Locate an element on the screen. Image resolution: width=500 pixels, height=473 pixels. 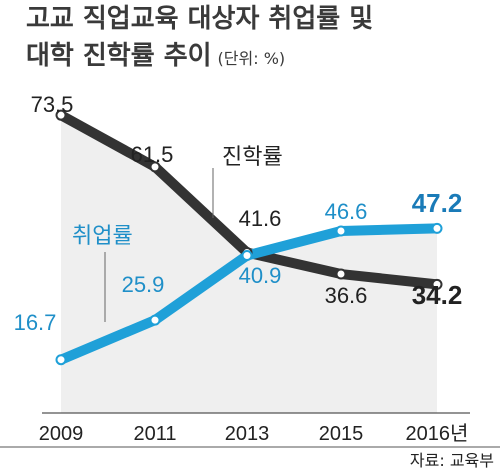
chart-source: 자료: 교육부 is located at coordinates (452, 460).